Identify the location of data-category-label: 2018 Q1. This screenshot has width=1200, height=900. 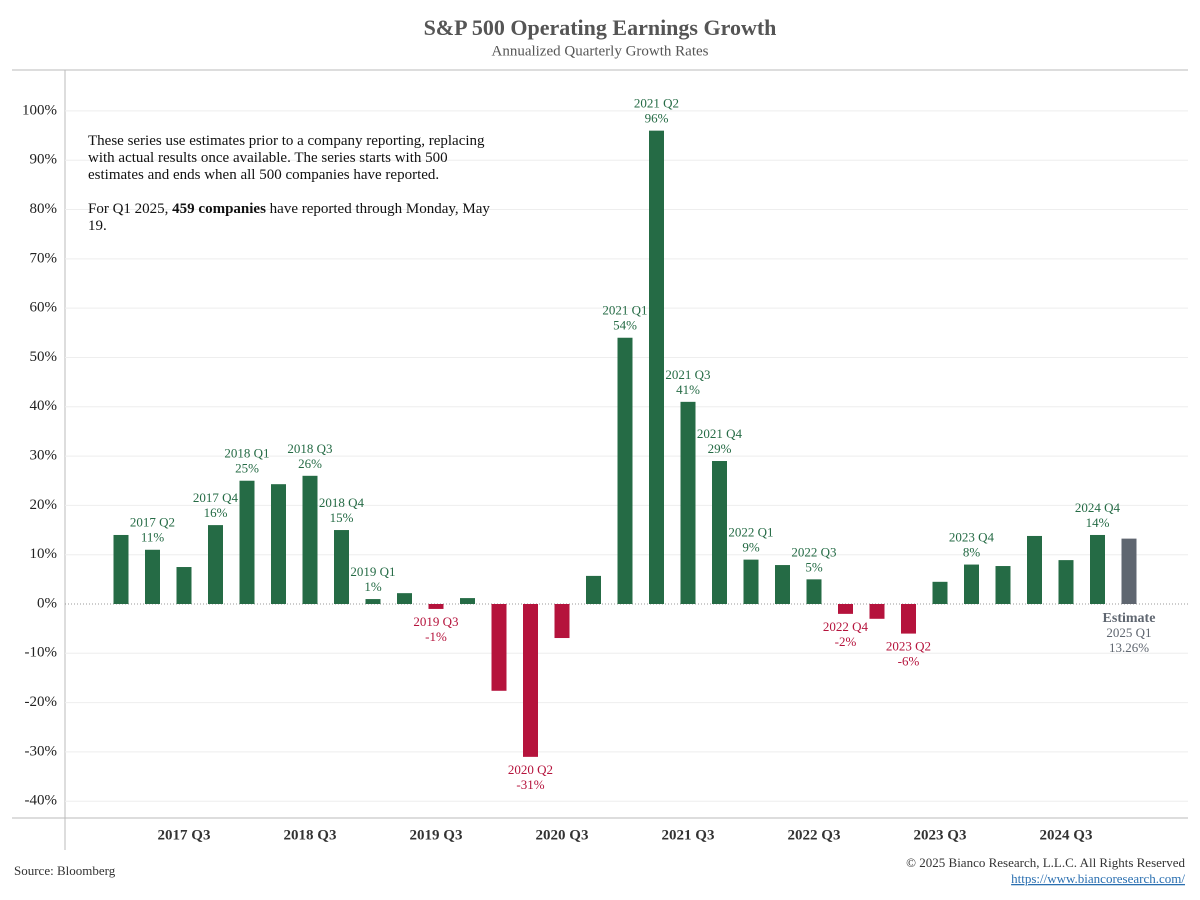
(246, 453).